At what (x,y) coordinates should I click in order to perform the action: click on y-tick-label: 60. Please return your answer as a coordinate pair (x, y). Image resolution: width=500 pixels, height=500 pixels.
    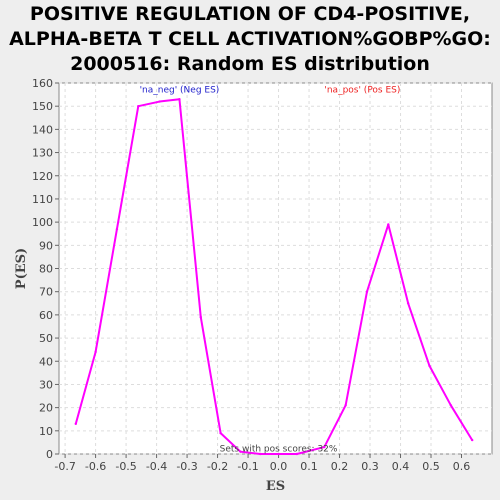
    Looking at the image, I should click on (46, 315).